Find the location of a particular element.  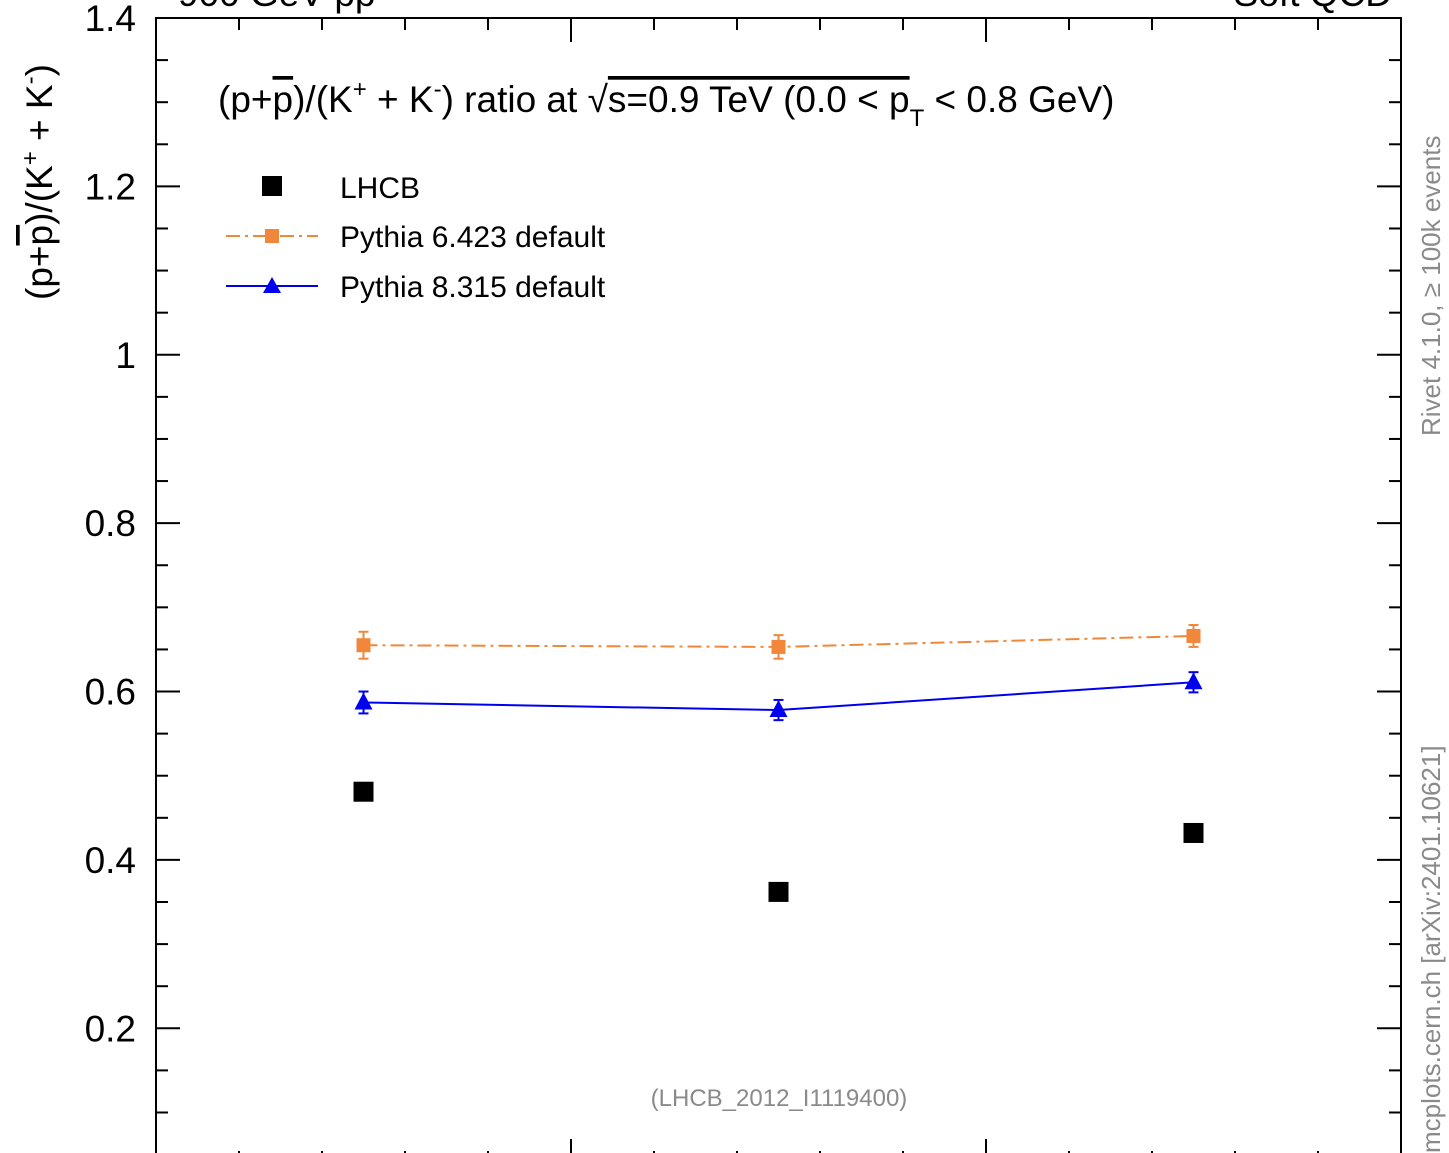

y-tick-label: 1.4 is located at coordinates (110, 19).